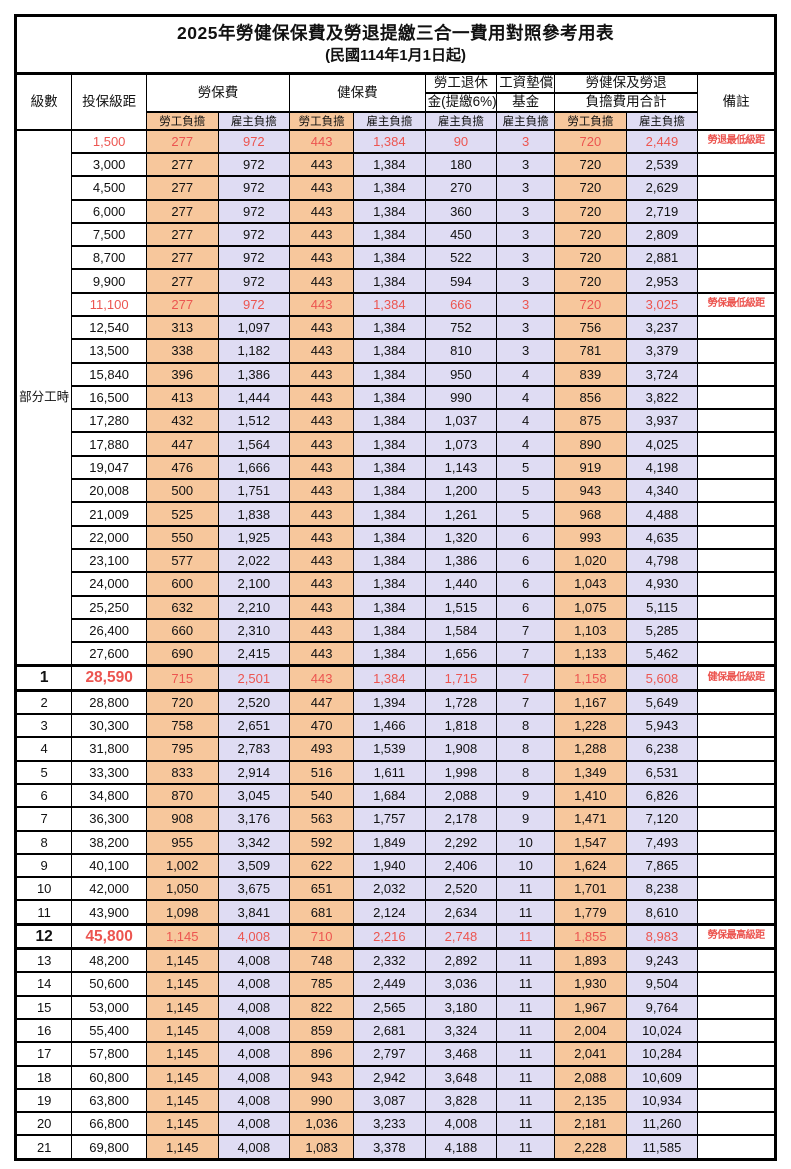 The height and width of the screenshot is (1169, 791). I want to click on wage-fund-cell: 8, so click(526, 749).